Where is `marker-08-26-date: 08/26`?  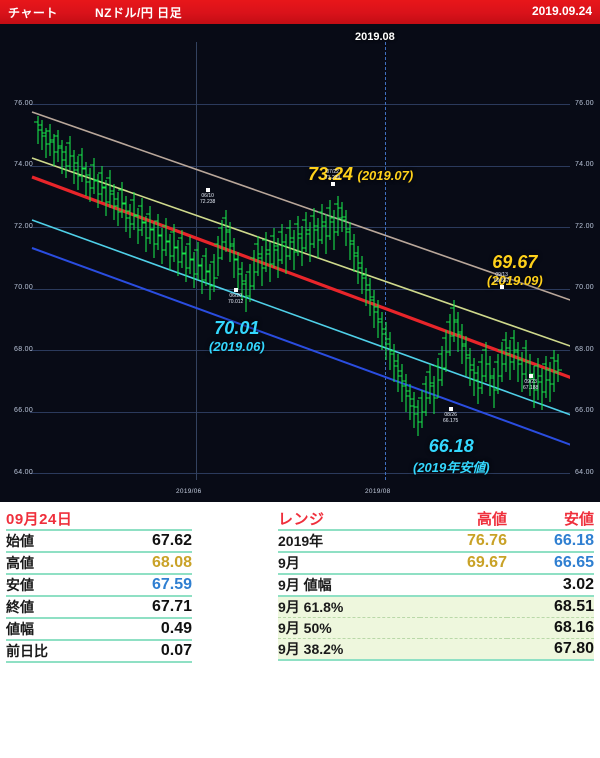
marker-08-26-date: 08/26 is located at coordinates (450, 415).